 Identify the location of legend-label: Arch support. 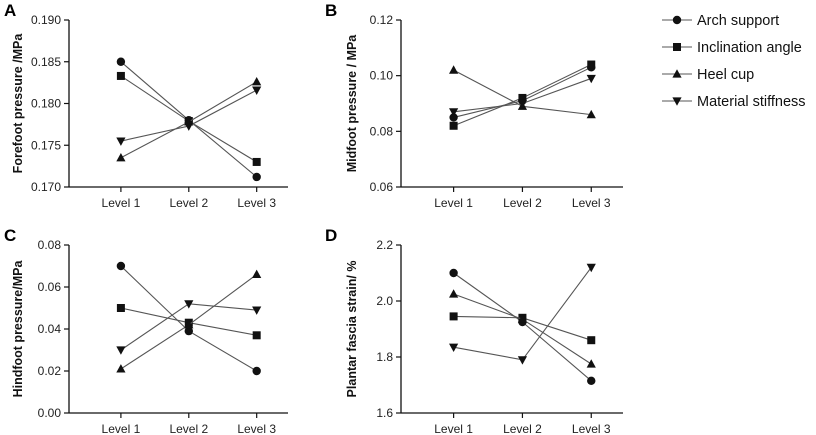
(738, 21).